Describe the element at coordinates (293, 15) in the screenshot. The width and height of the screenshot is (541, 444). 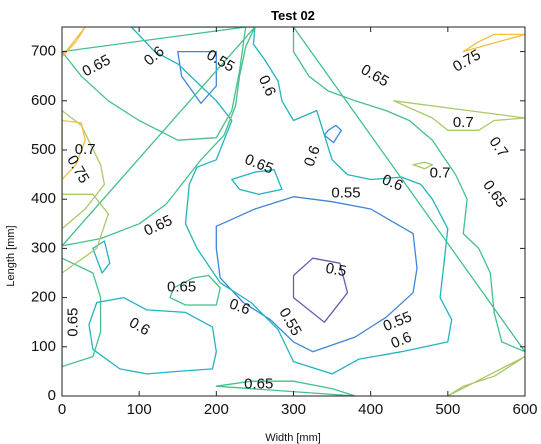
I see `chart-title: Test 02` at that location.